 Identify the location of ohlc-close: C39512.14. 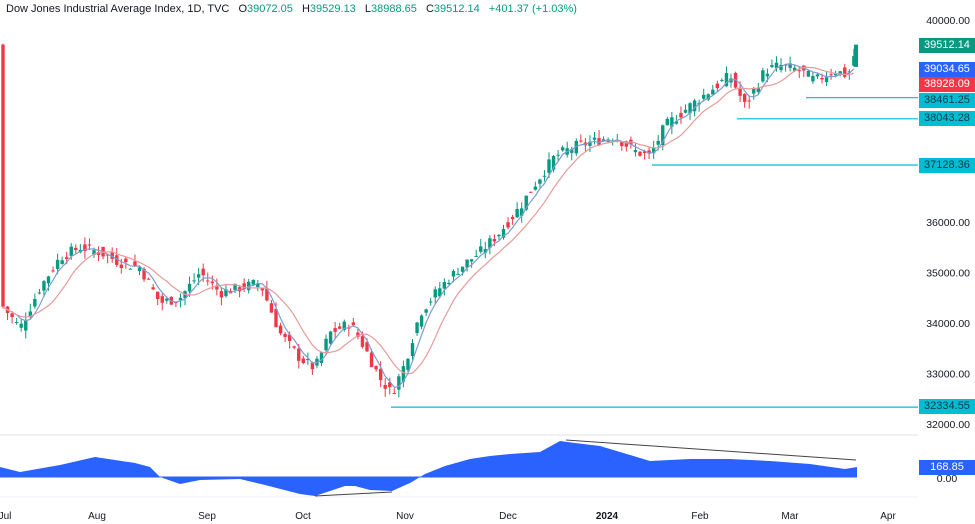
(452, 9).